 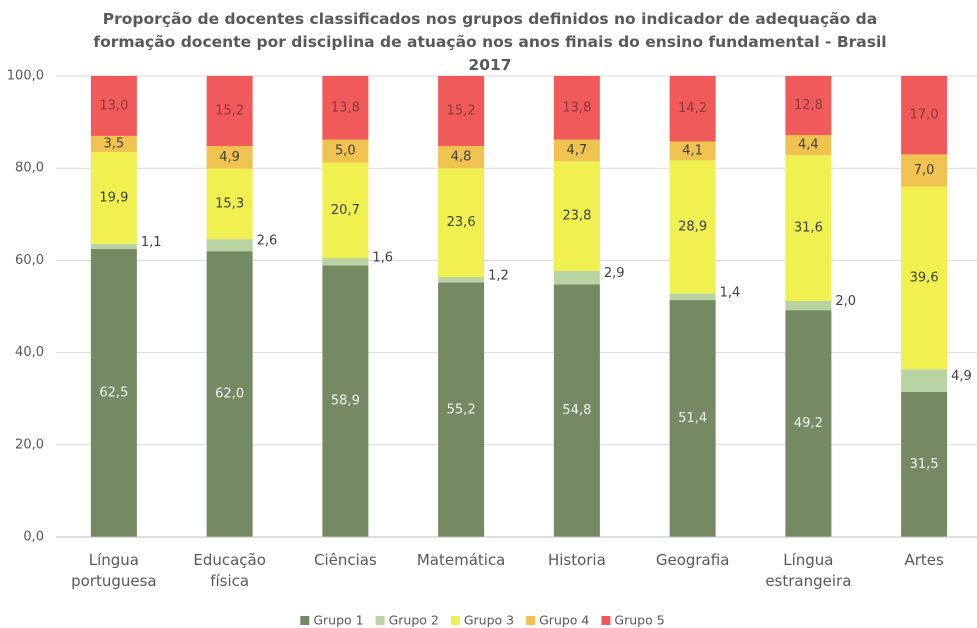 I want to click on data-label: 28,9, so click(x=692, y=226).